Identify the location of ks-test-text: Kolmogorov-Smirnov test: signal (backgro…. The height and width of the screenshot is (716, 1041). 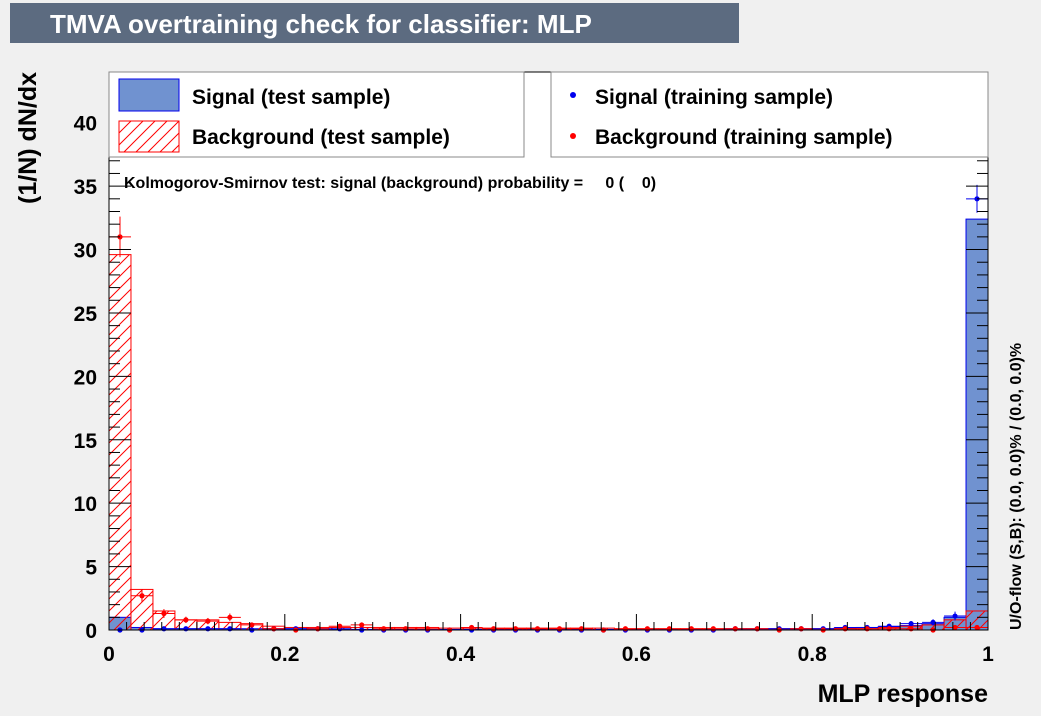
(390, 183).